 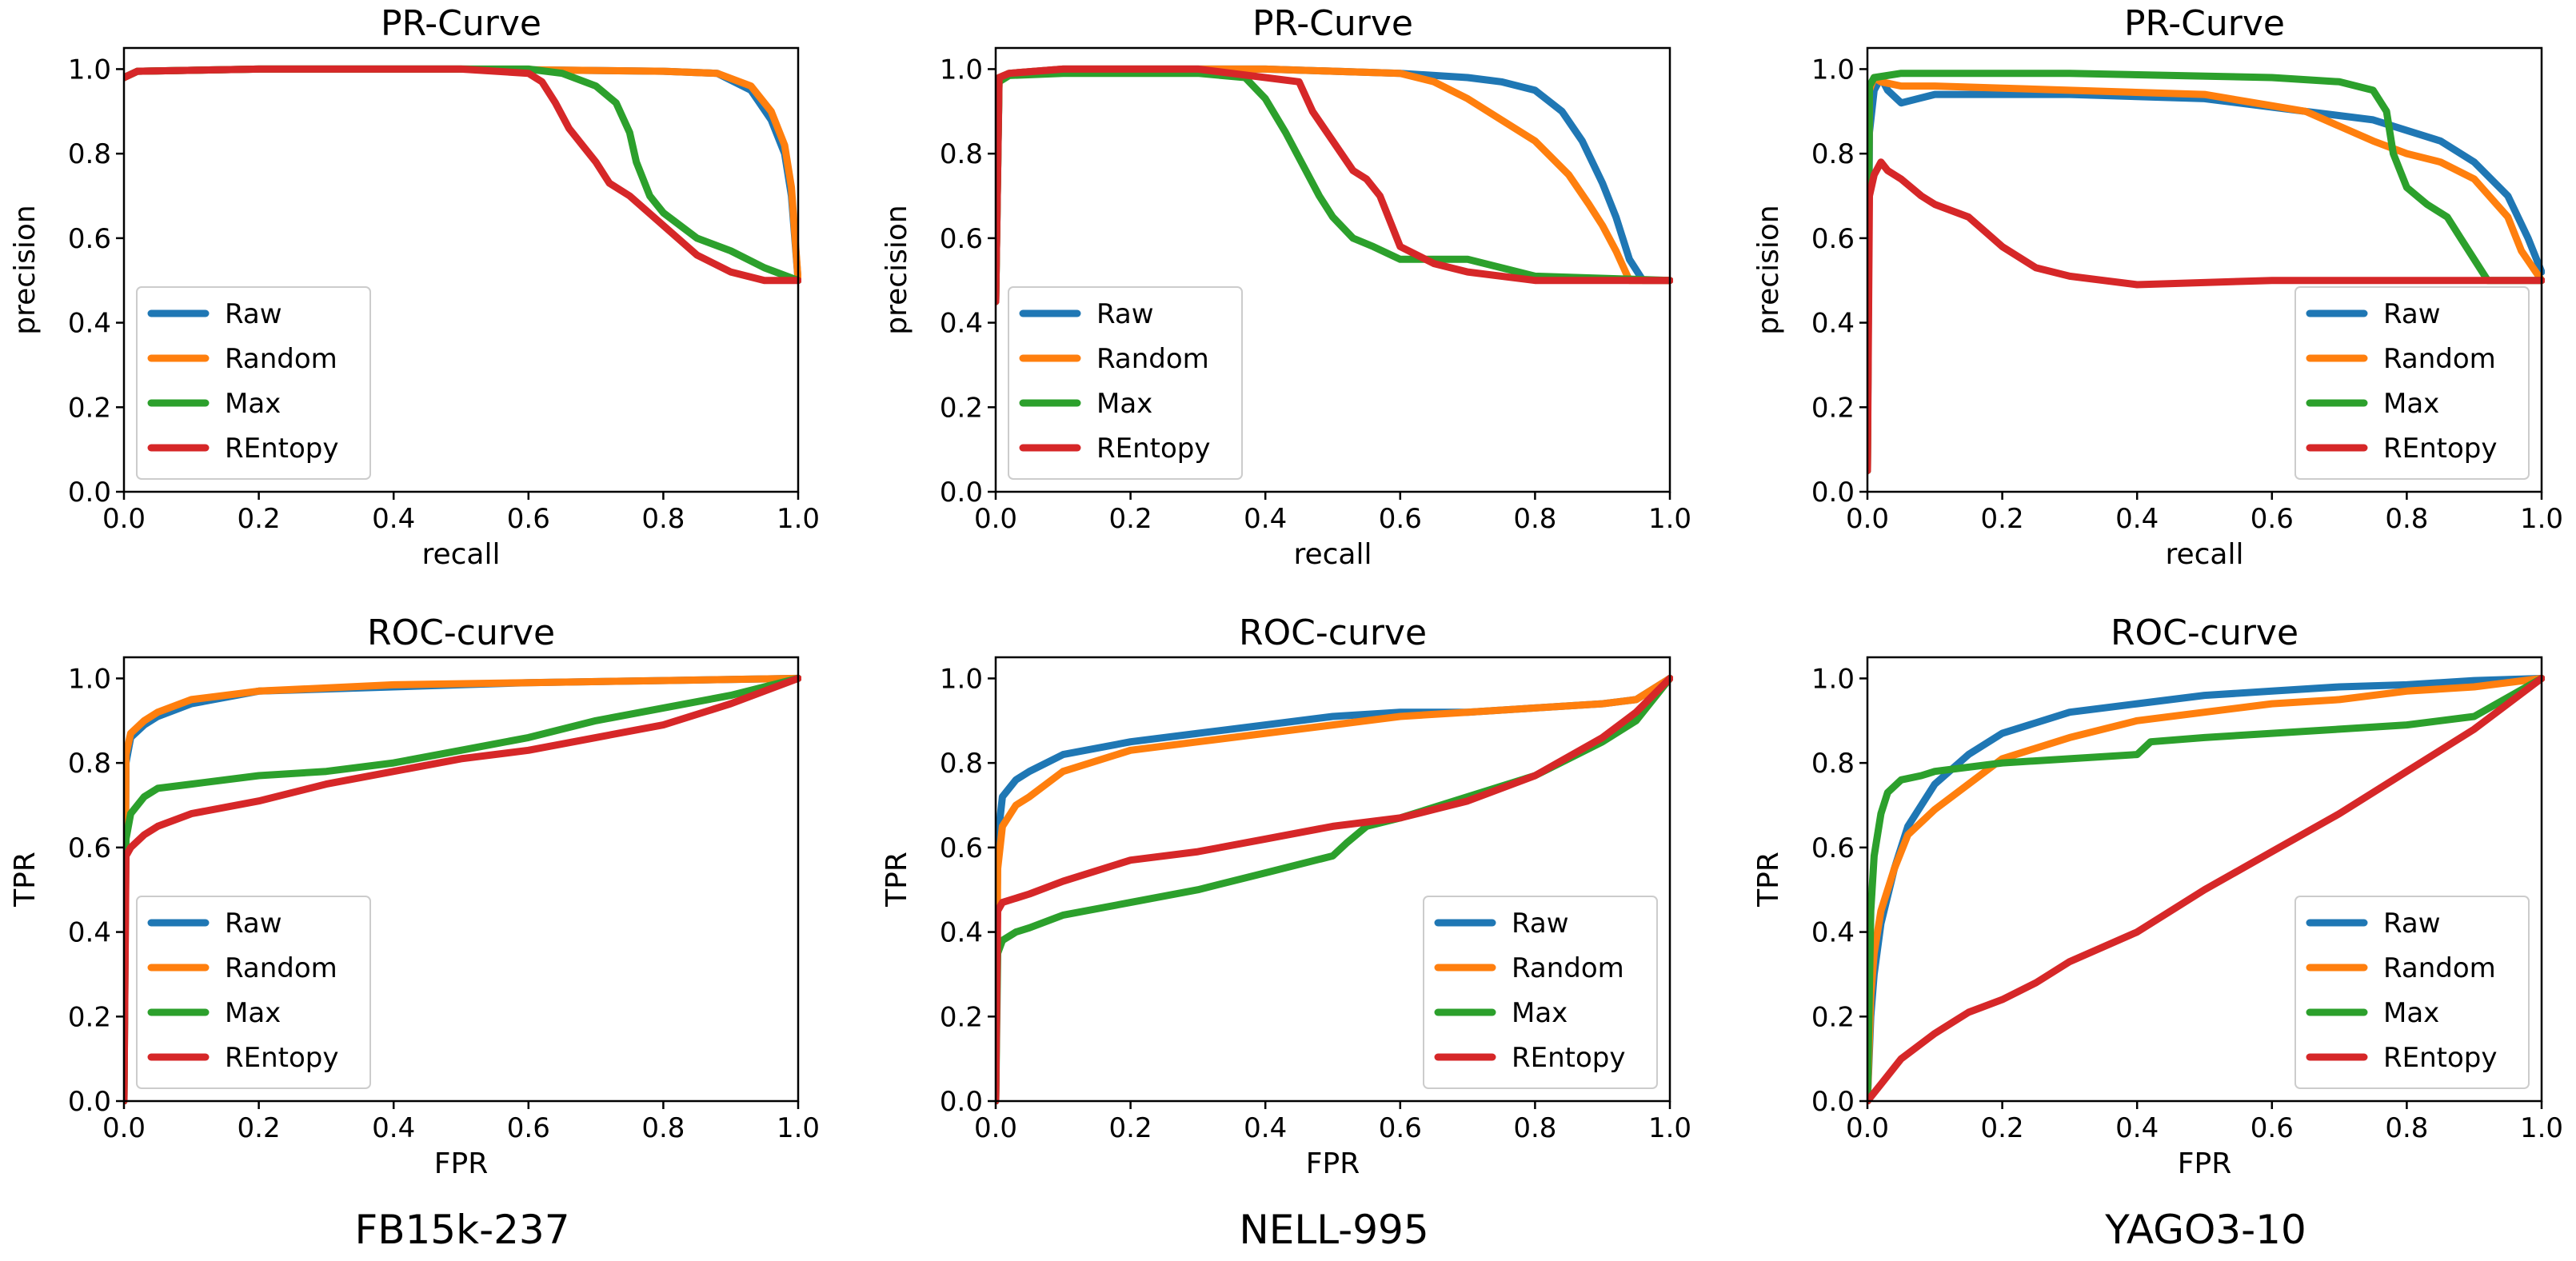 I want to click on dataset-label-fb15k: FB15k-237, so click(x=462, y=1230).